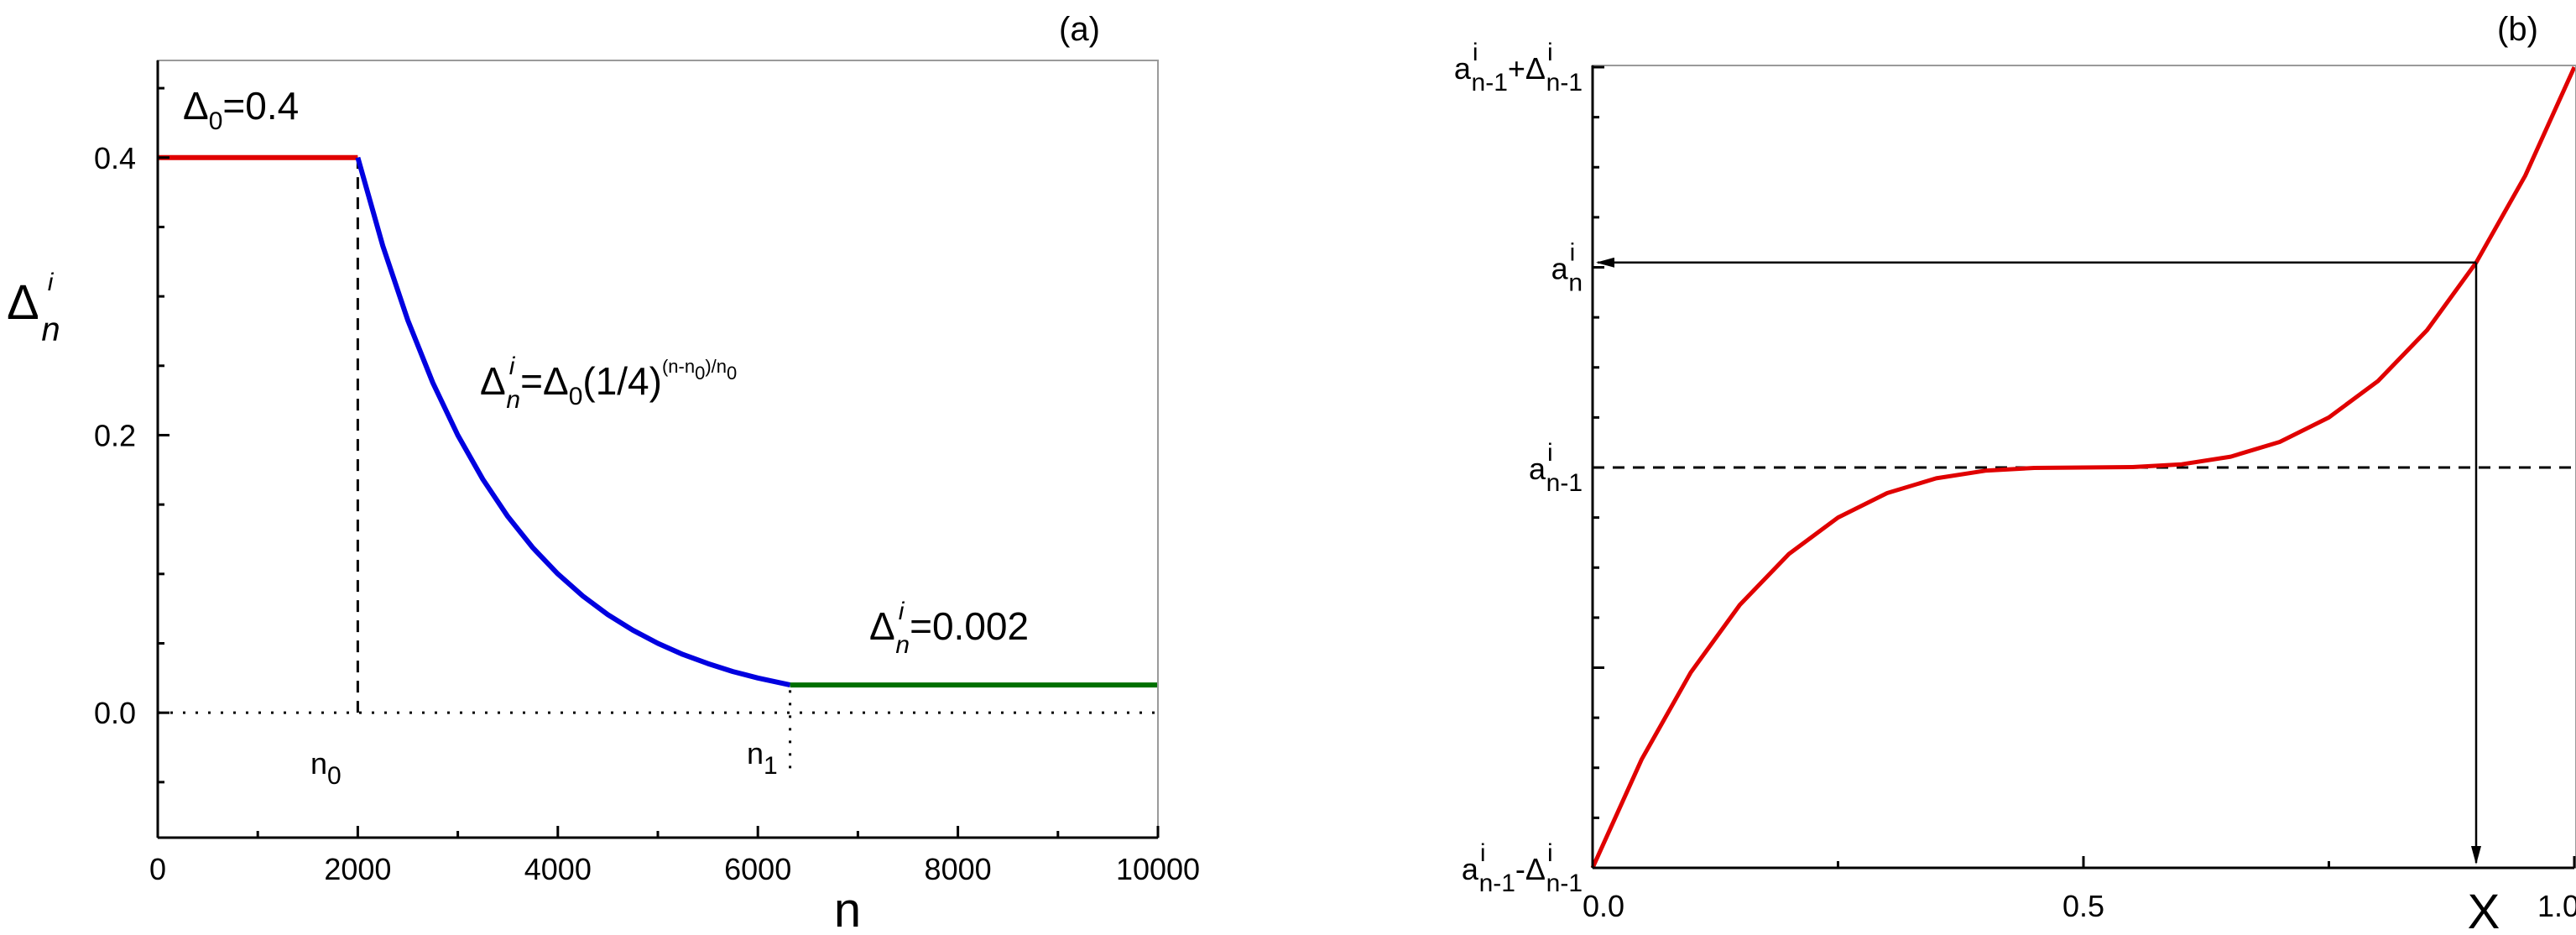 The height and width of the screenshot is (935, 2576). What do you see at coordinates (762, 758) in the screenshot?
I see `n1-marker-label: n1` at bounding box center [762, 758].